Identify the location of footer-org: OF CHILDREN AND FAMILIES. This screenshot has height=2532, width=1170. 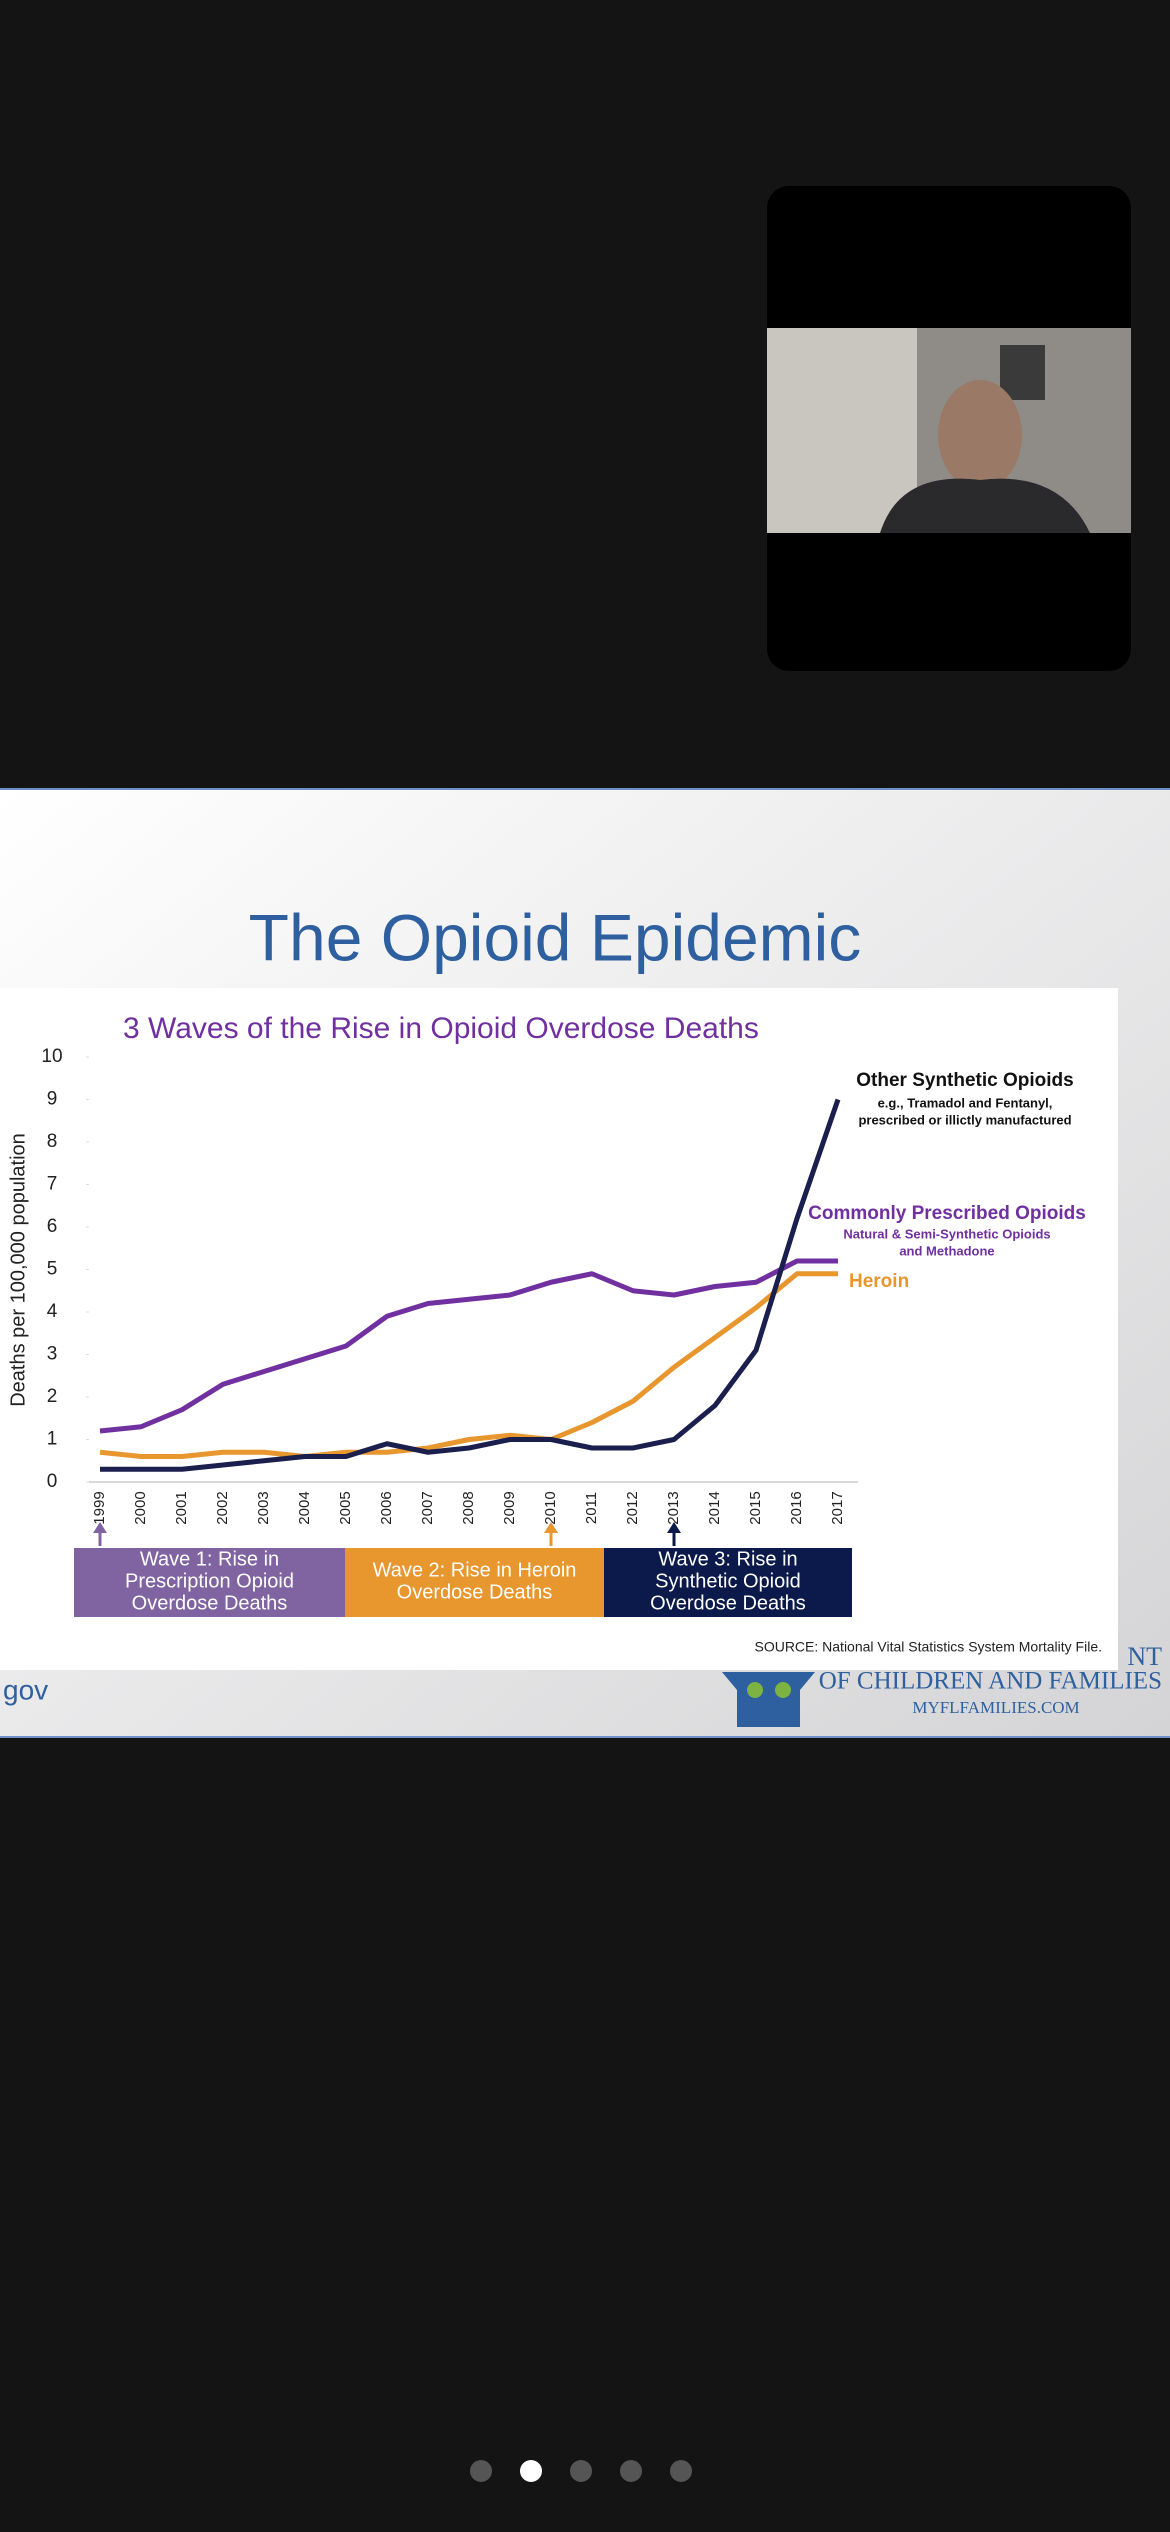
(990, 1681).